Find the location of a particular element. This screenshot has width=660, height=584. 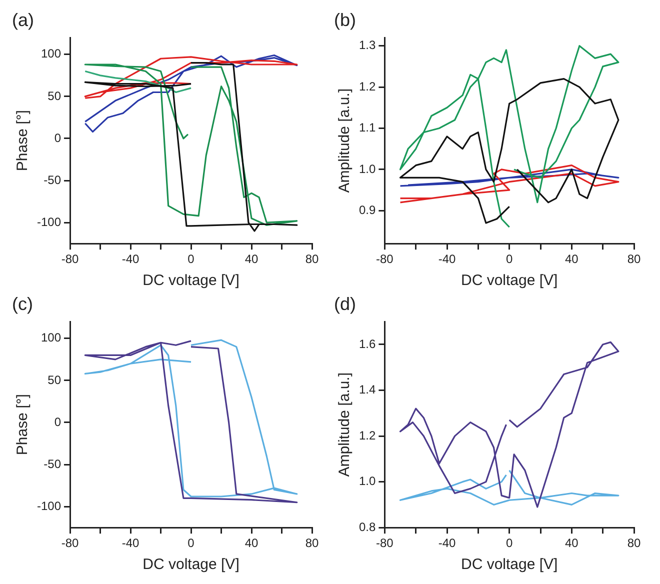

chart-title: (c) is located at coordinates (22, 304).